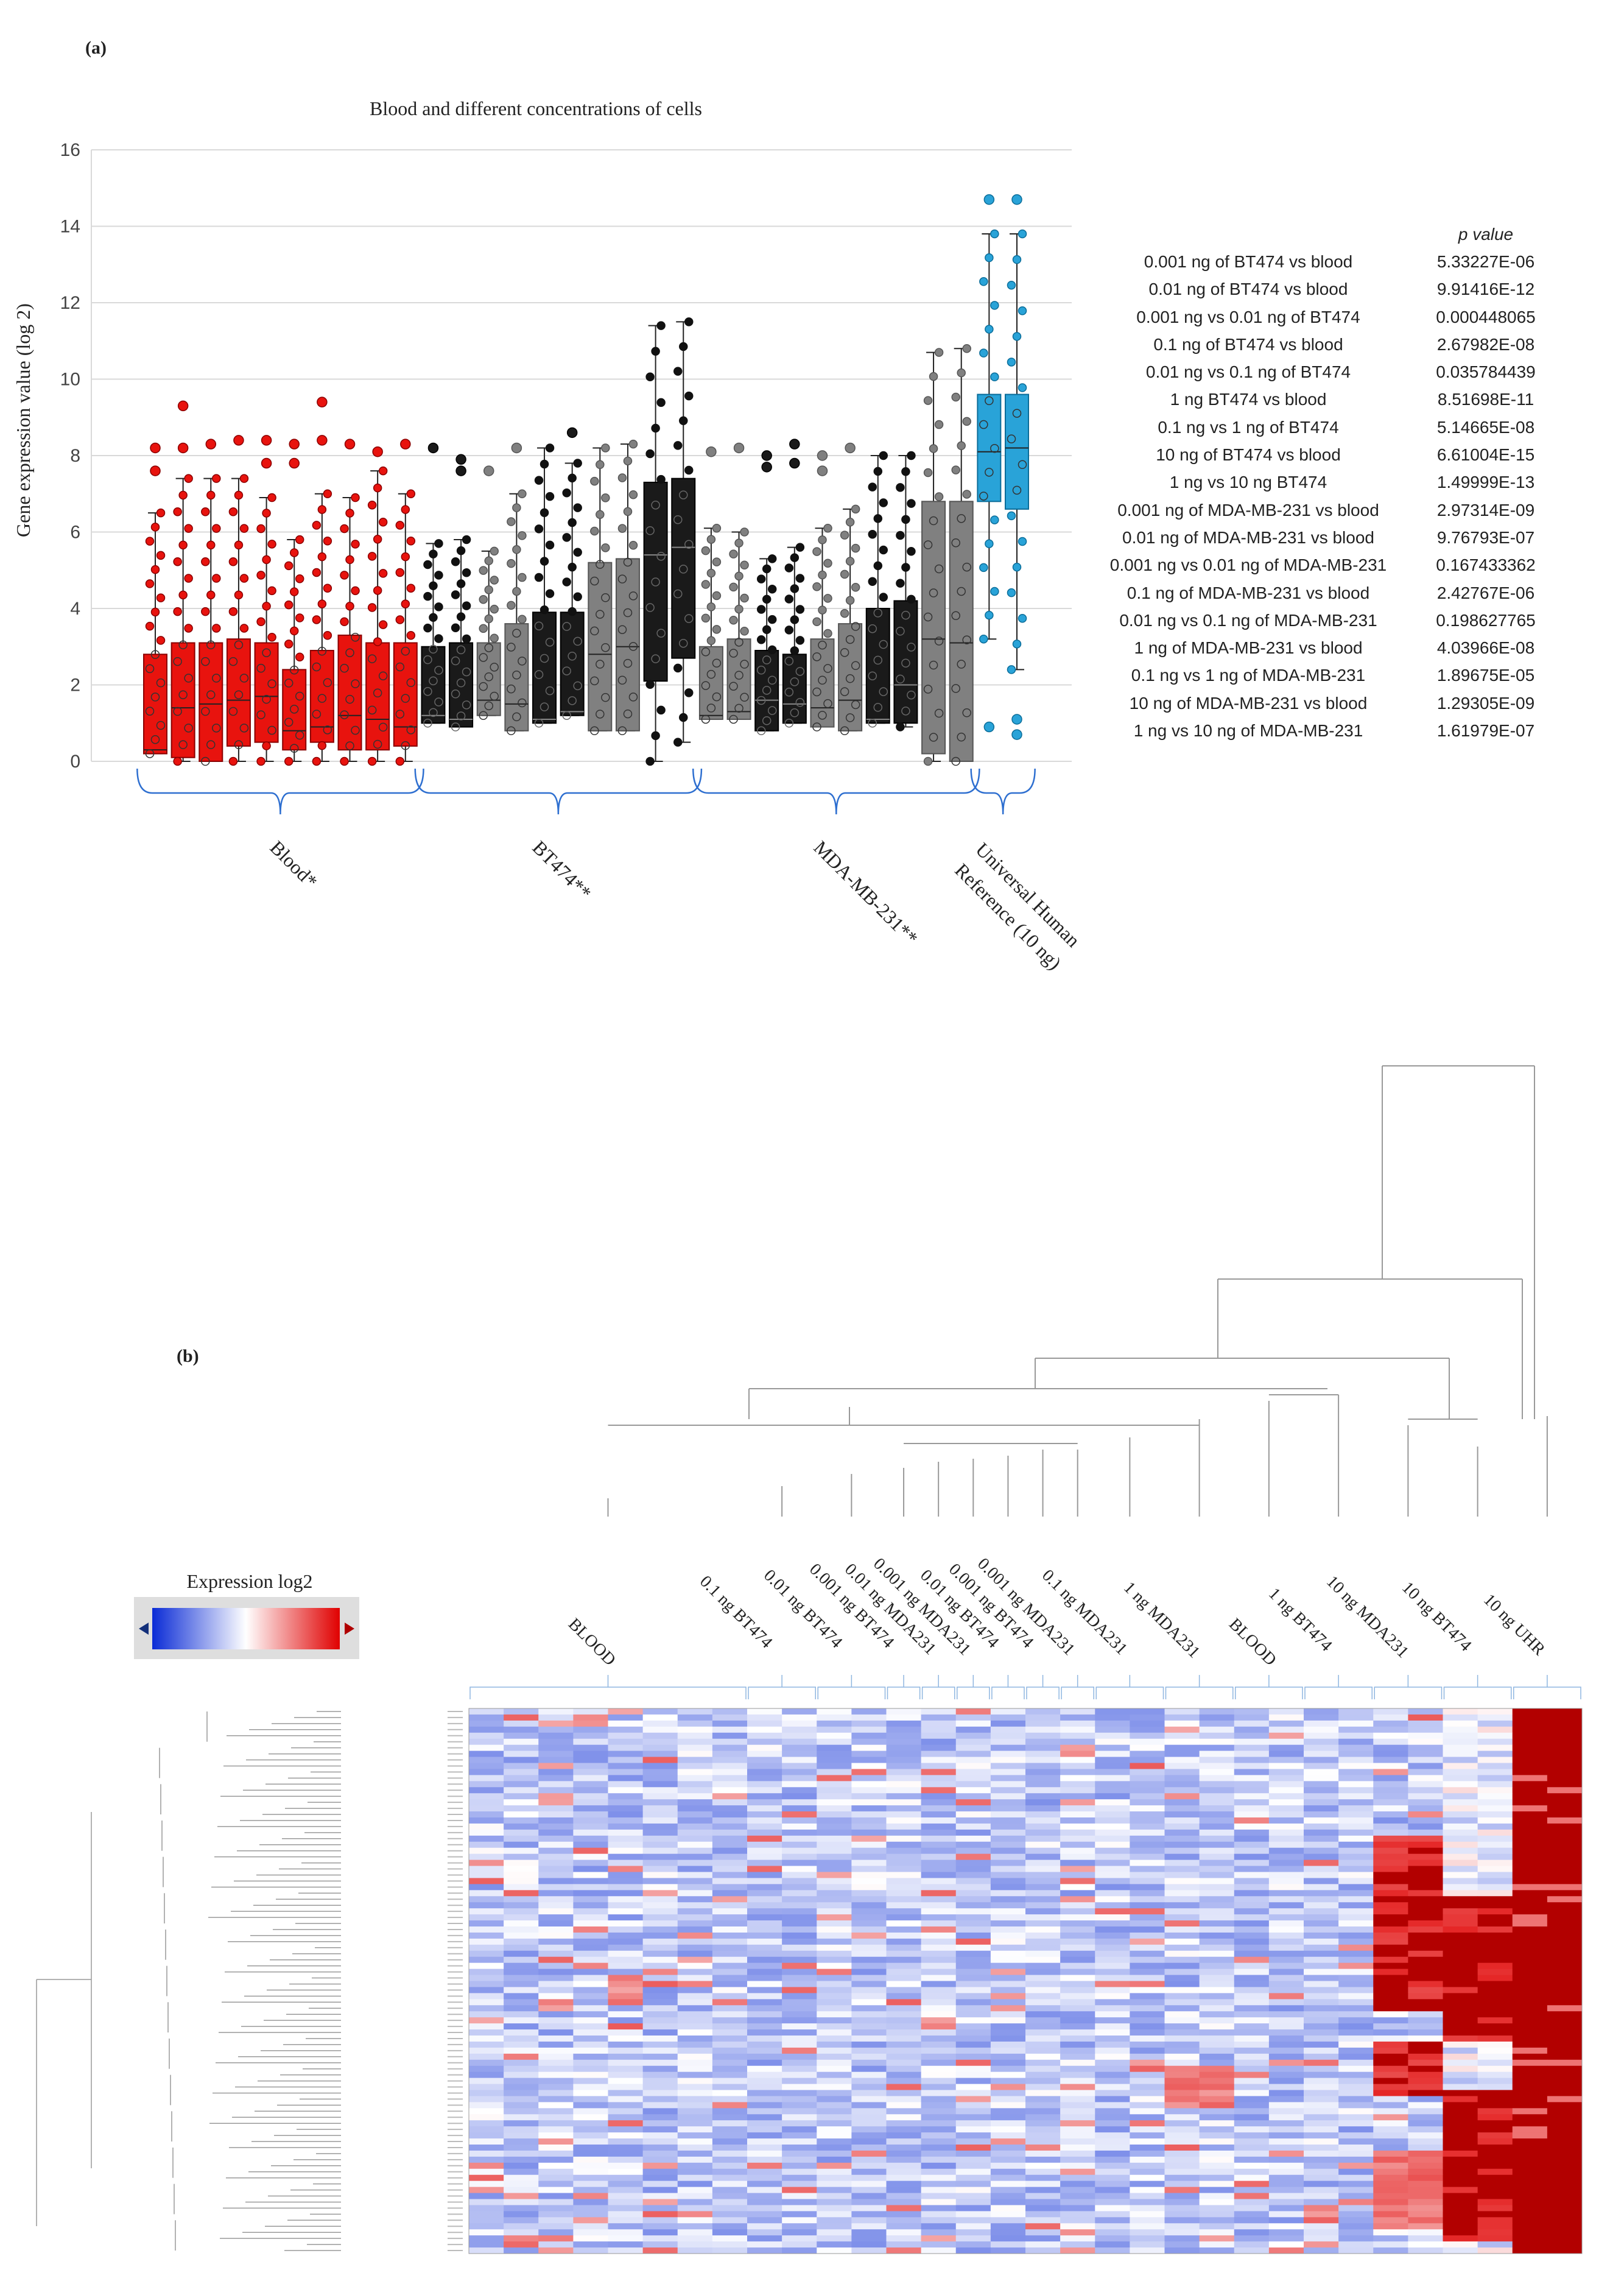 The image size is (1624, 2270). What do you see at coordinates (938, 1687) in the screenshot?
I see `column-bracket` at bounding box center [938, 1687].